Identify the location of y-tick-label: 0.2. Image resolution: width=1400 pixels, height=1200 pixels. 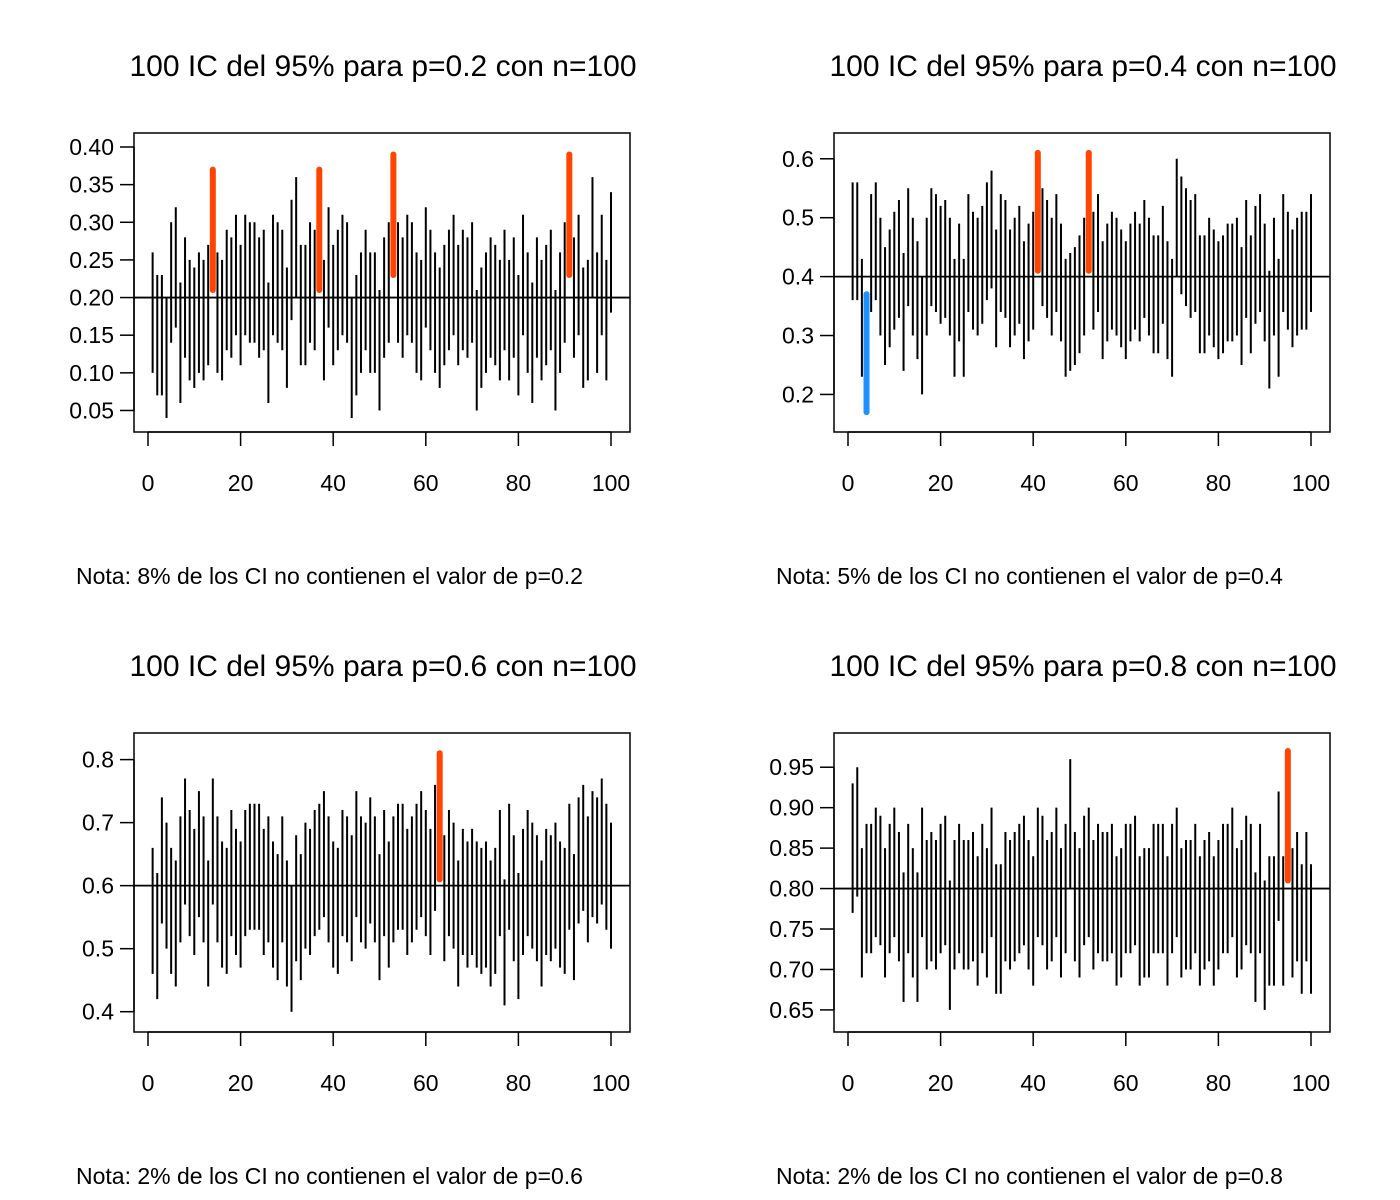
(798, 394).